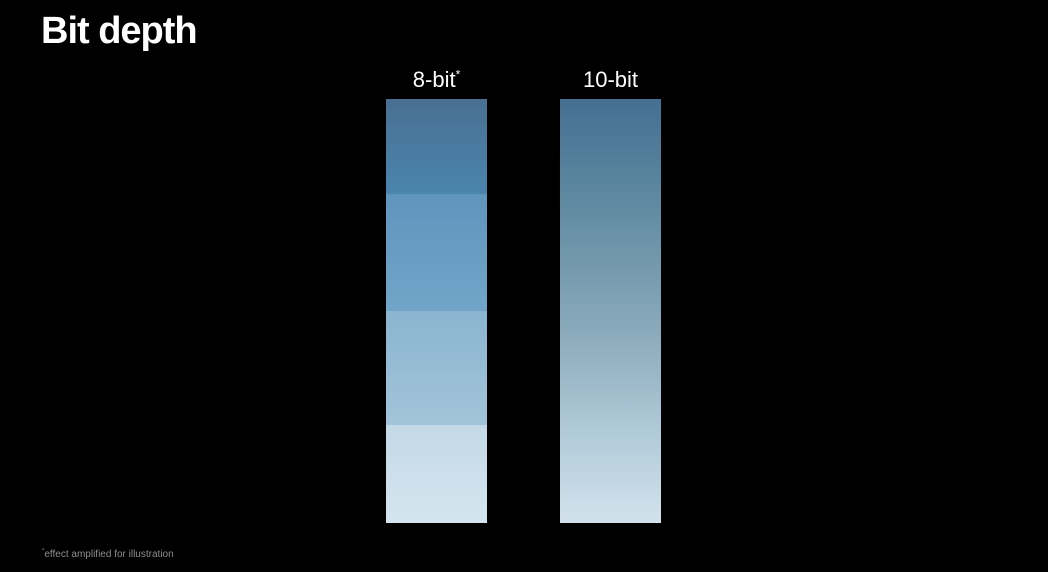 The image size is (1048, 572). Describe the element at coordinates (43, 551) in the screenshot. I see `footnote-mark: *` at that location.